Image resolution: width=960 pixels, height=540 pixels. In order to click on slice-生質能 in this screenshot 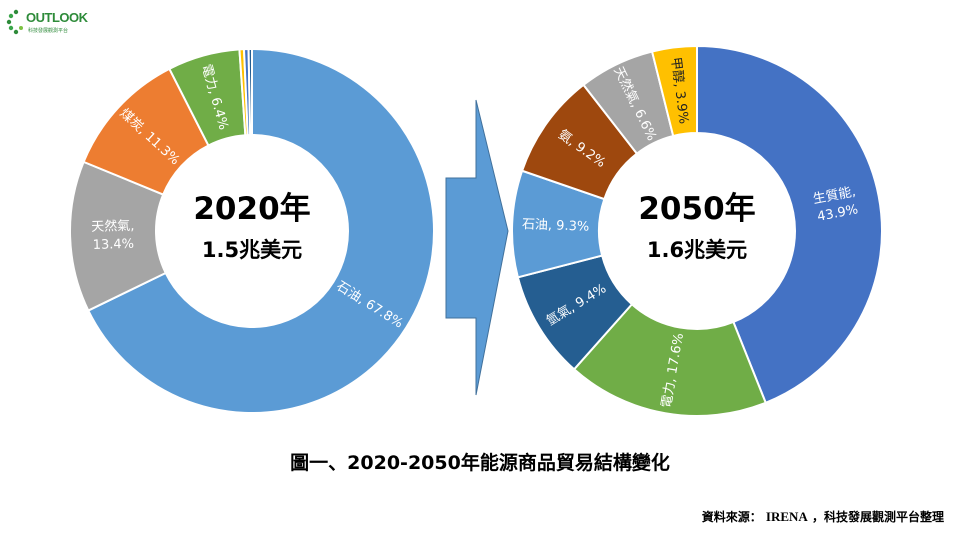, I will do `click(789, 224)`.